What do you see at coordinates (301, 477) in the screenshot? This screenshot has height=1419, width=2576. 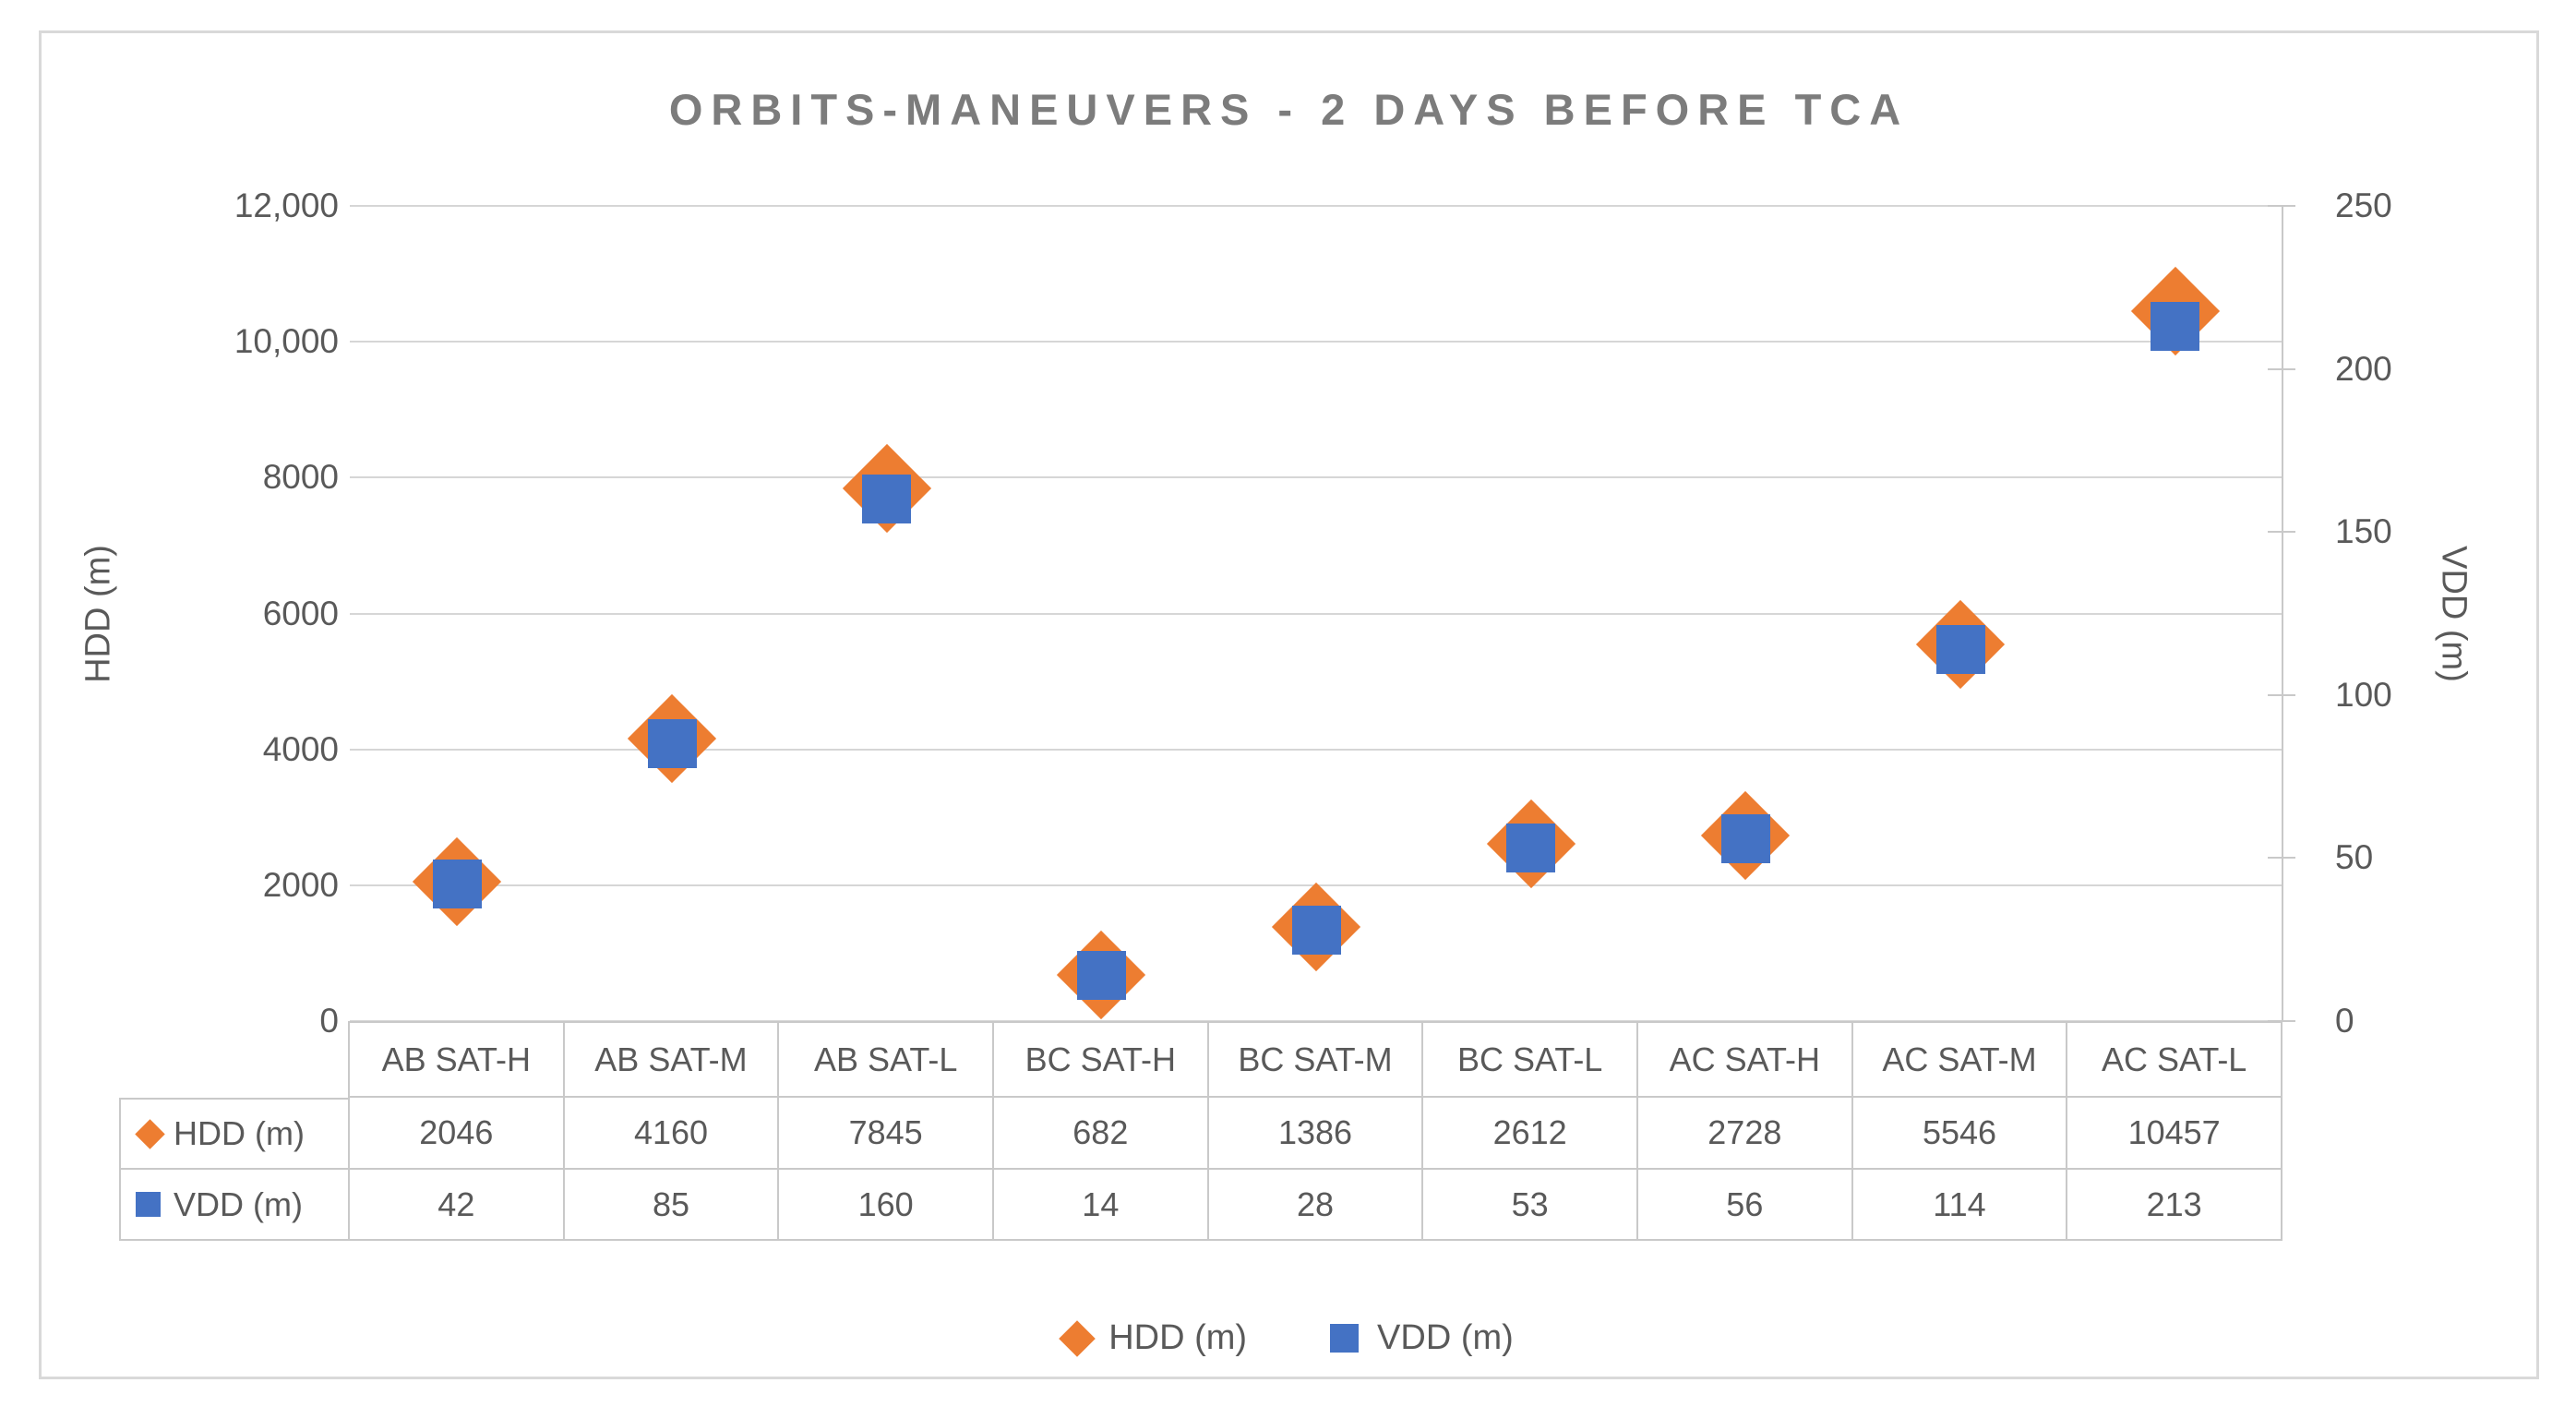 I see `left-axis-tick-label: 8000` at bounding box center [301, 477].